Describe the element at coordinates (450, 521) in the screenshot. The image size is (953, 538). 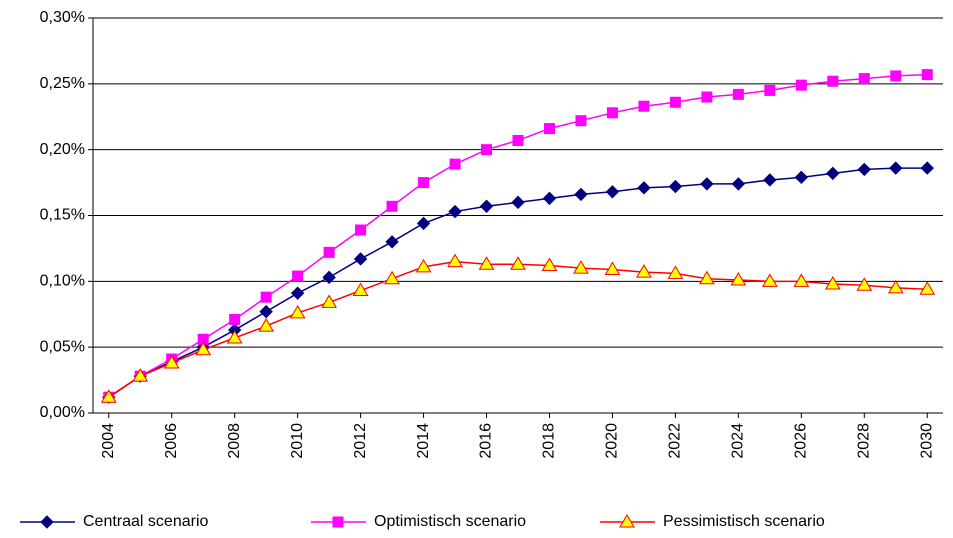
I see `legend-label: Optimistisch scenario` at that location.